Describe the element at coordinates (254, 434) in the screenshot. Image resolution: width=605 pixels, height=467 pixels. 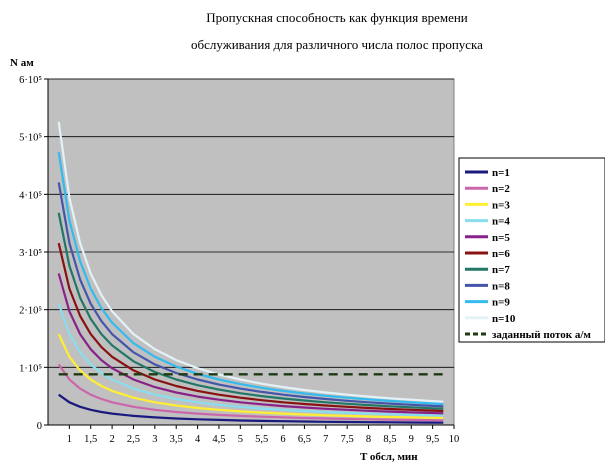
I see `x-axis: 1 1,5 2 2,5 3 3,5 4 4,5 5 5,5 6 6,5 7 7,5 8 8,5 9 9,5 10` at that location.